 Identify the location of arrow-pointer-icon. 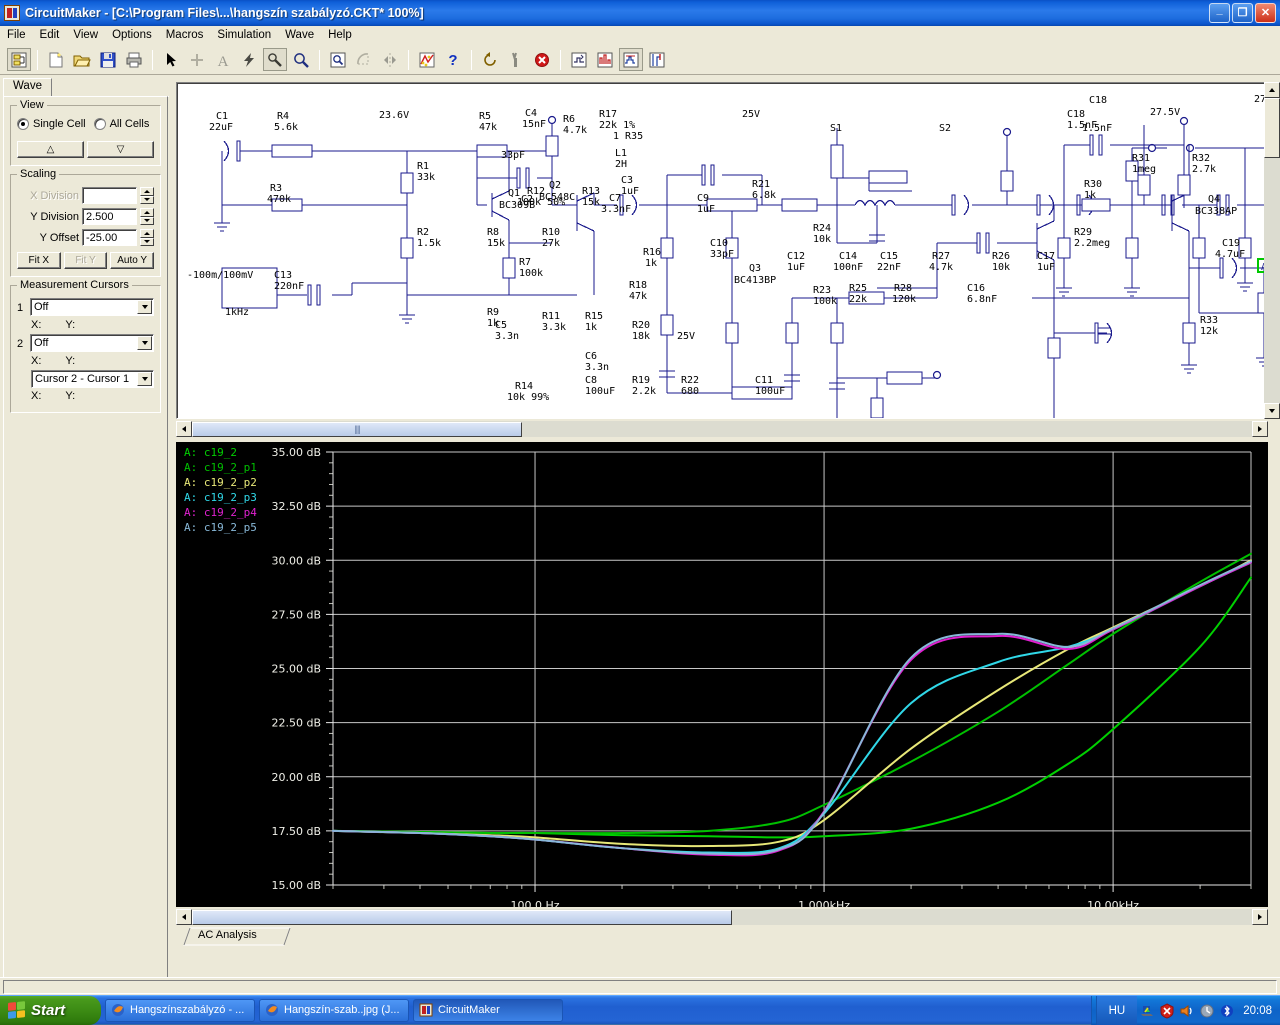
(171, 59).